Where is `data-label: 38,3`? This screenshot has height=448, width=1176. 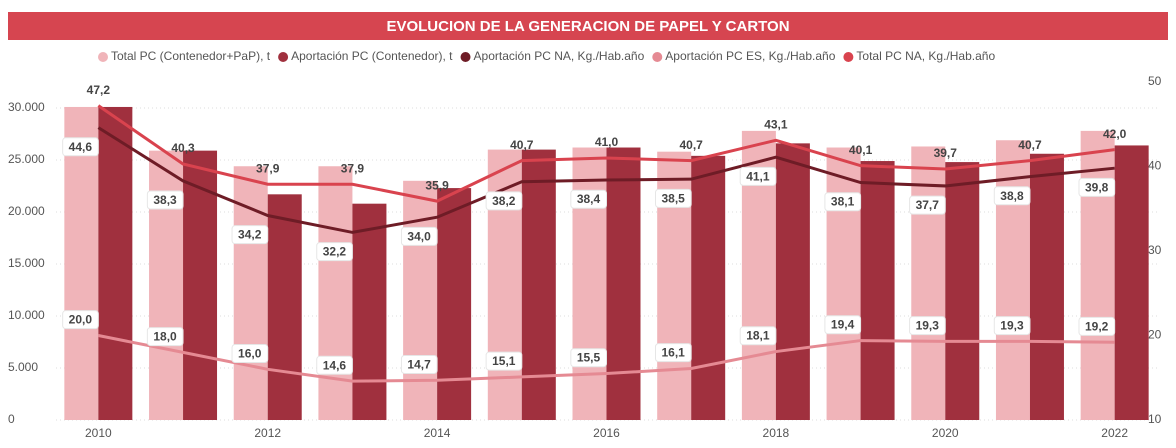 data-label: 38,3 is located at coordinates (165, 200).